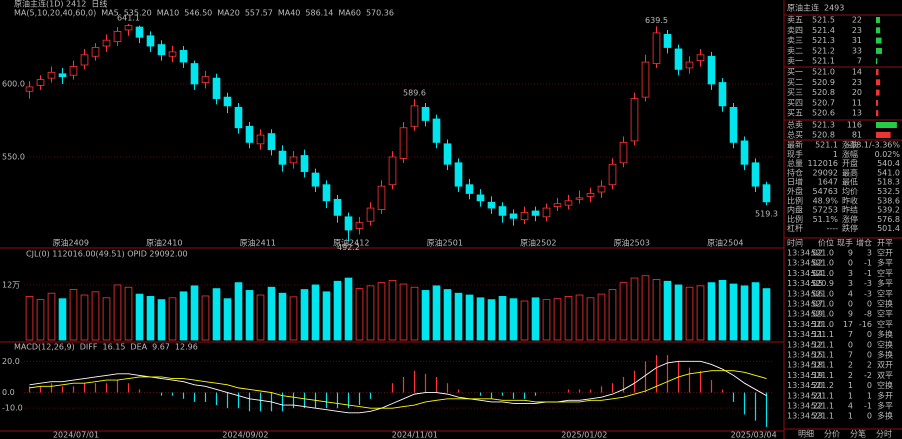  Describe the element at coordinates (805, 416) in the screenshot. I see `trade-cell: 13:34:23` at that location.